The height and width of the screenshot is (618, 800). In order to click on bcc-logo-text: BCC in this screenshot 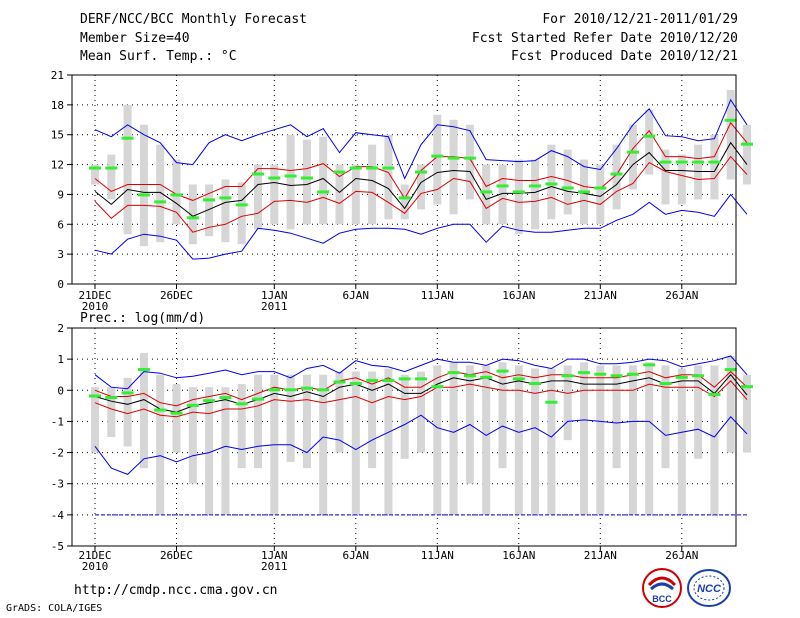, I will do `click(662, 599)`.